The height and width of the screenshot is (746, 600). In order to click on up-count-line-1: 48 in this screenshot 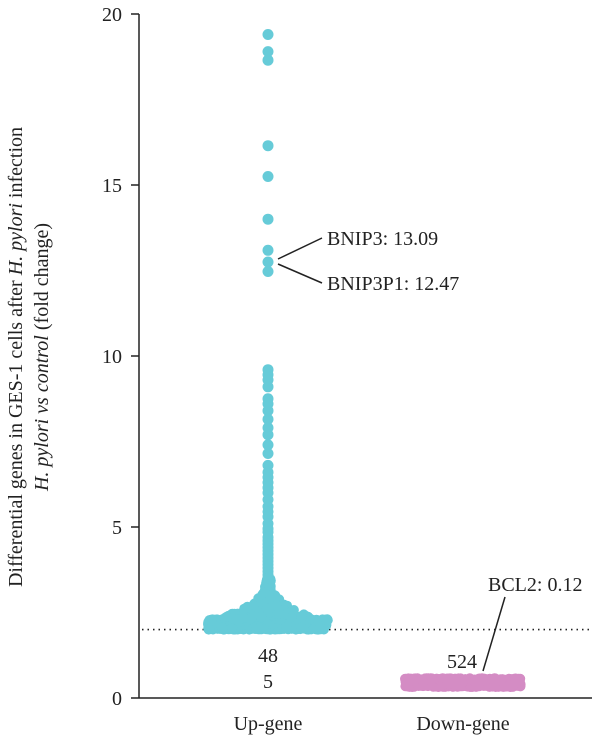, I will do `click(268, 656)`.